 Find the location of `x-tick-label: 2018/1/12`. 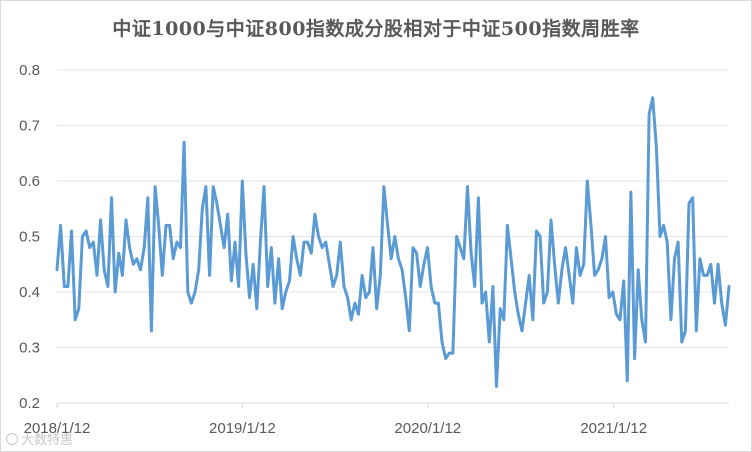

x-tick-label: 2018/1/12 is located at coordinates (57, 428).